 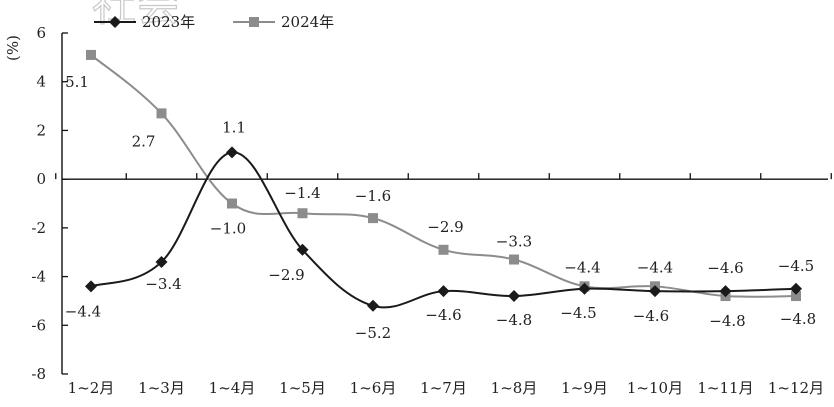 What do you see at coordinates (38, 228) in the screenshot?
I see `y-tick-label: -2` at bounding box center [38, 228].